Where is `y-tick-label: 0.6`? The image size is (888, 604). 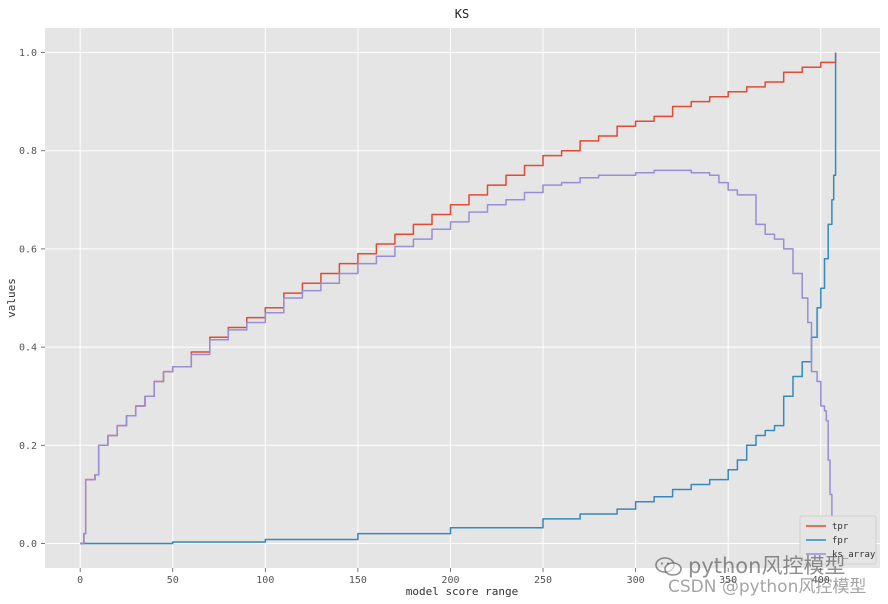 y-tick-label: 0.6 is located at coordinates (28, 249).